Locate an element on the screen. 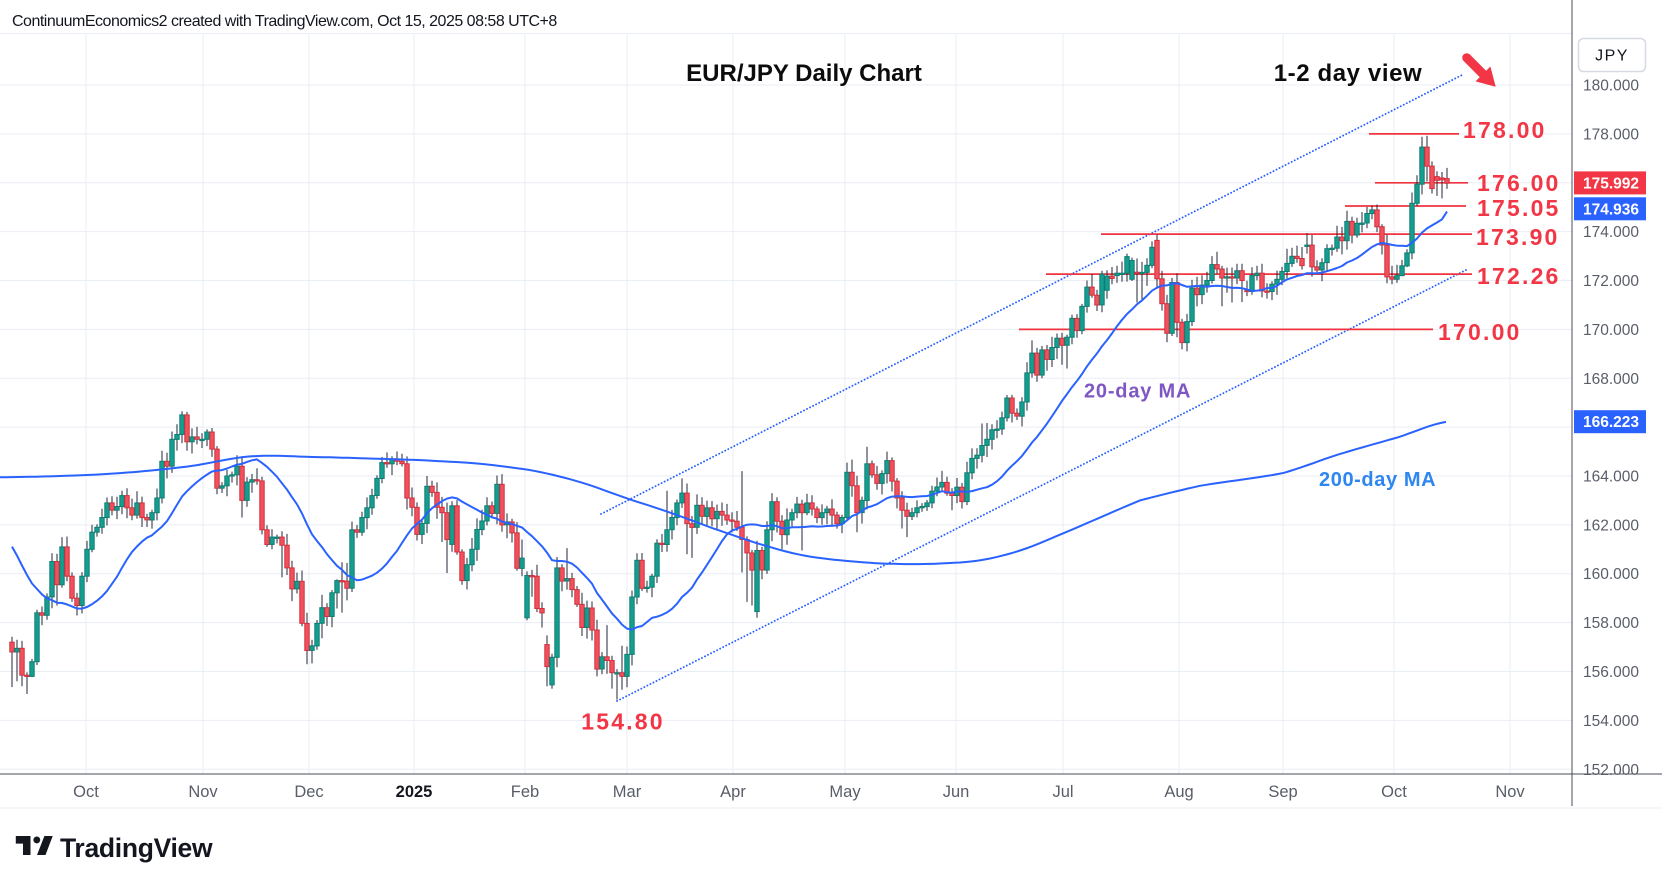 This screenshot has width=1662, height=889. svg-text: 178.00 is located at coordinates (1505, 130).